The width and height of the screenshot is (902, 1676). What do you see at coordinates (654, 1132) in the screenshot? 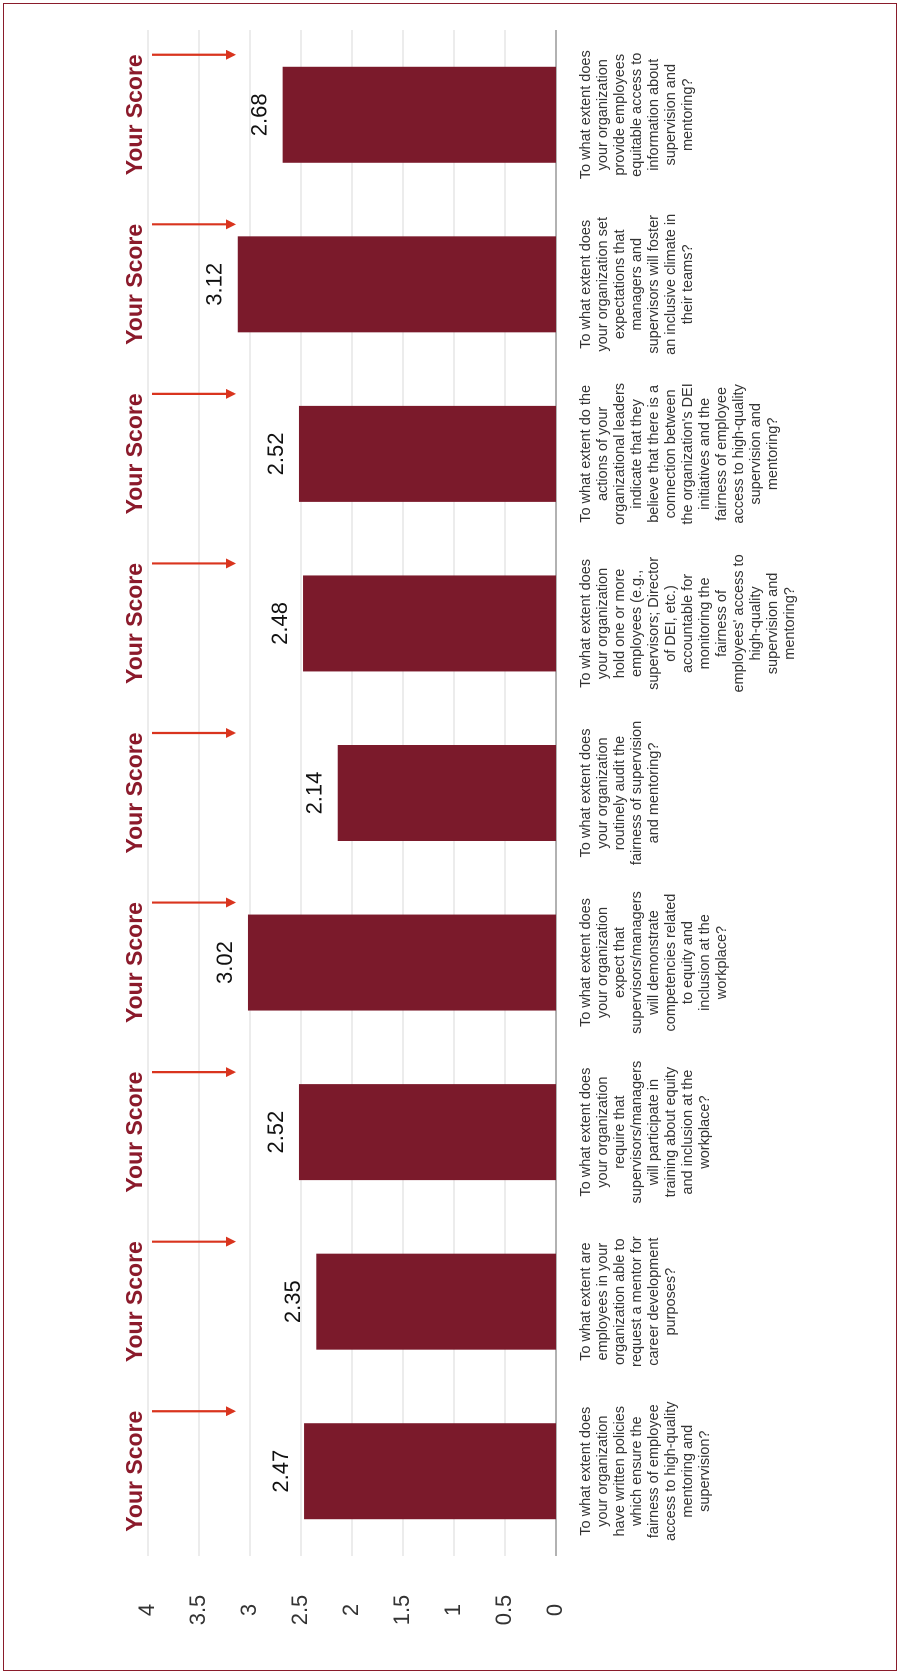
I see `x-tick-label-line: will participate in` at bounding box center [654, 1132].